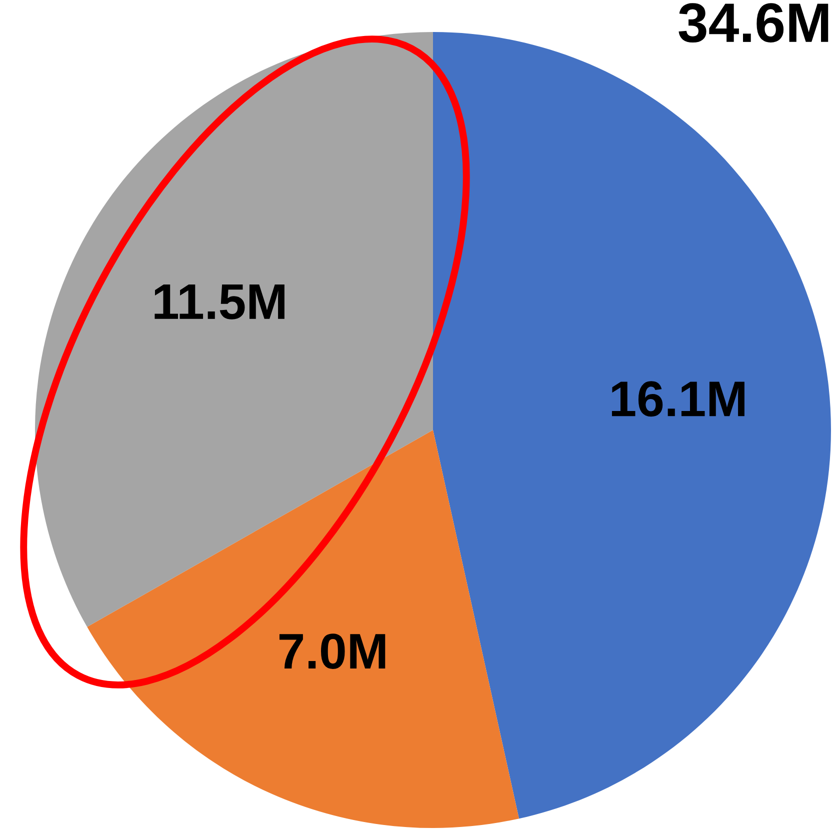 This screenshot has height=832, width=836. I want to click on data-label: 16.1M, so click(678, 399).